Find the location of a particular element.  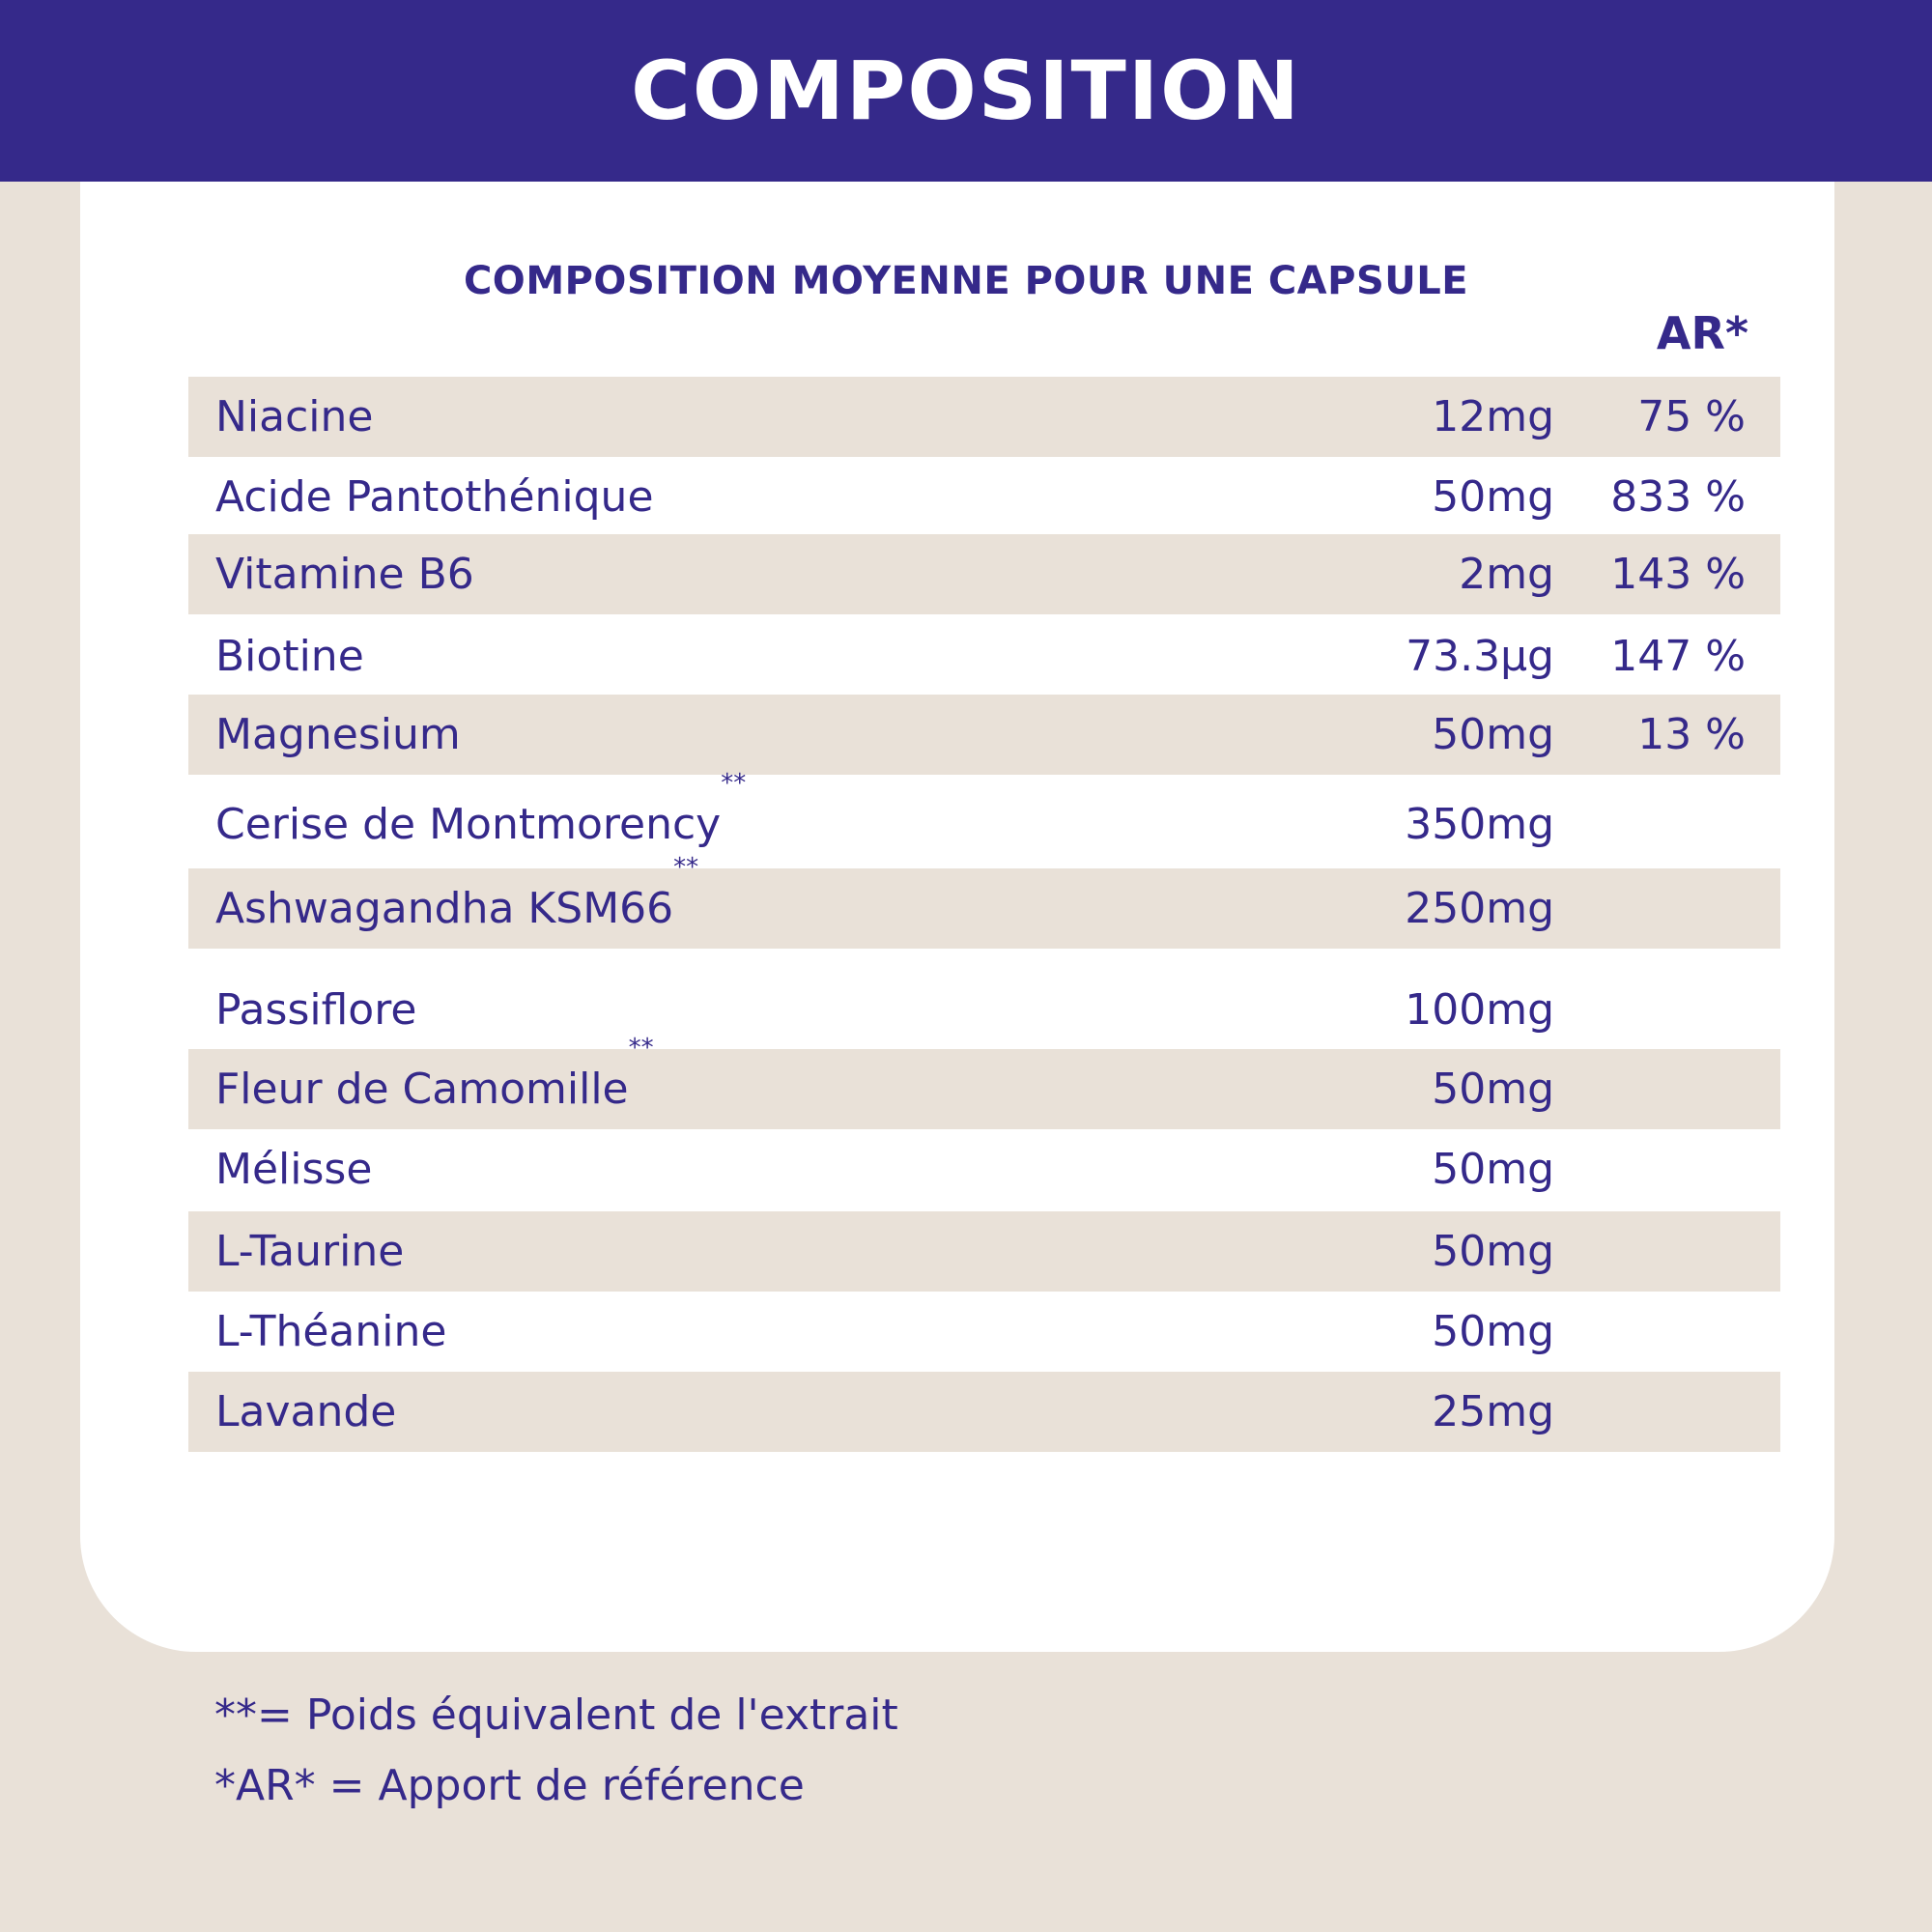

ingredient-amount: 2mg is located at coordinates (1506, 574).